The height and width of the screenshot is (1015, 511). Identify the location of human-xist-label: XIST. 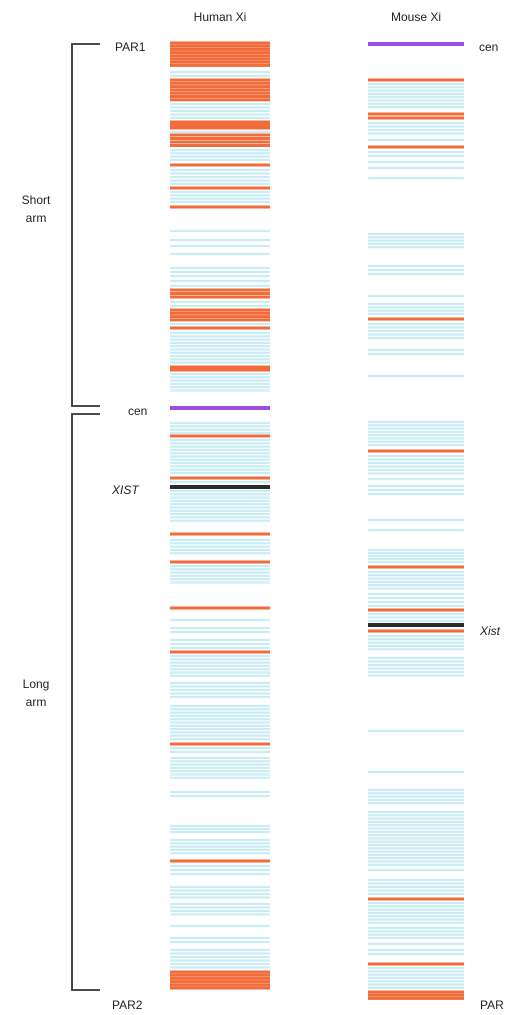
(125, 490).